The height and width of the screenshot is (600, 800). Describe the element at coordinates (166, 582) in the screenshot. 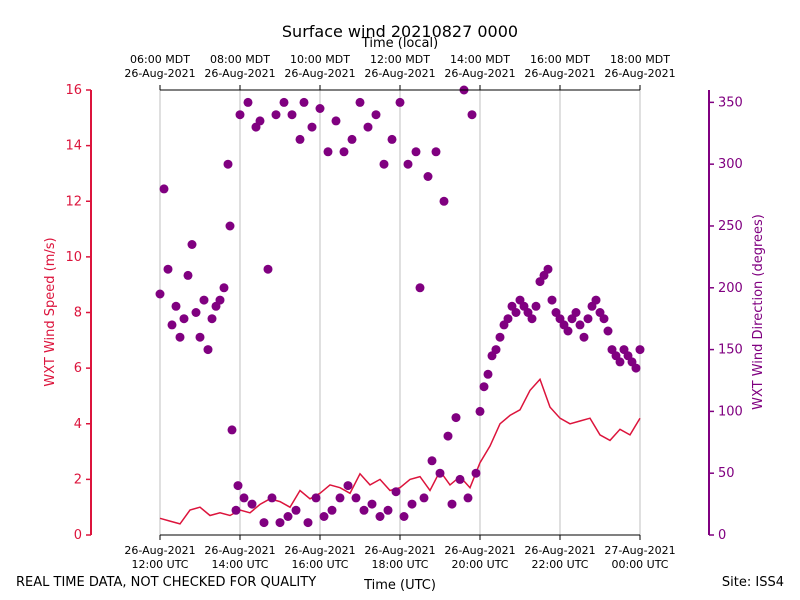

I see `quality-note: REAL TIME DATA, NOT CHECKED FOR QUALITY` at that location.